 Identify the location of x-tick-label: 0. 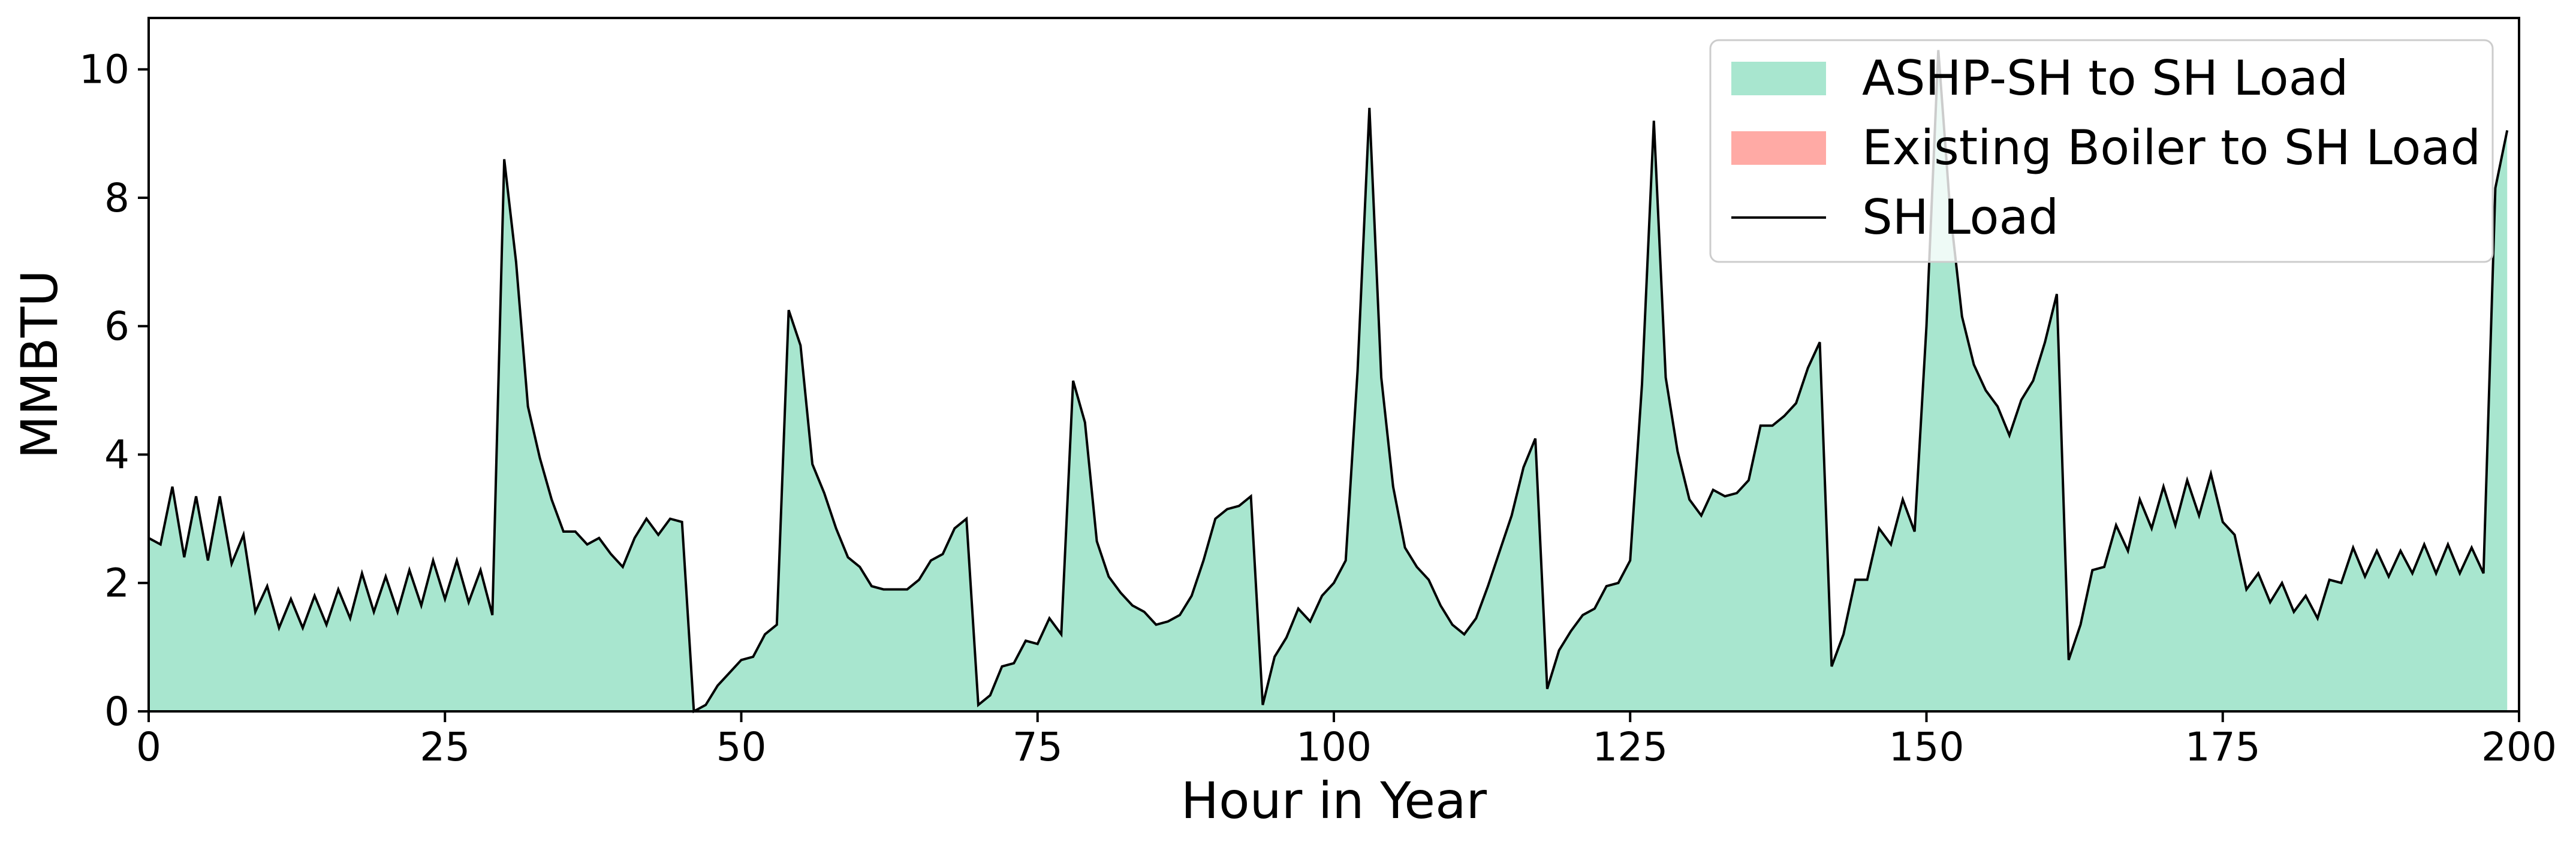
(148, 747).